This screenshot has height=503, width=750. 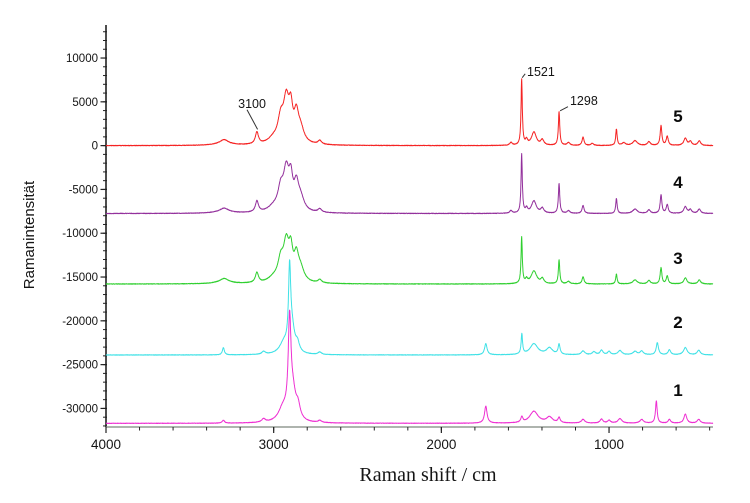 I want to click on peak-annotation-1298: 1298, so click(x=584, y=101).